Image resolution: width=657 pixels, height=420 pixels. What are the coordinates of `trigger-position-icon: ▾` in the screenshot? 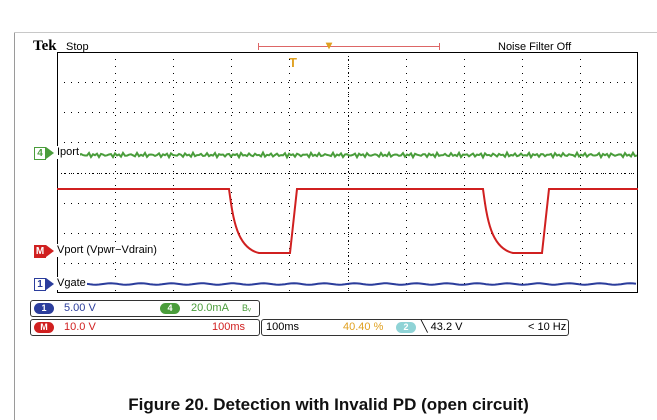 It's located at (329, 45).